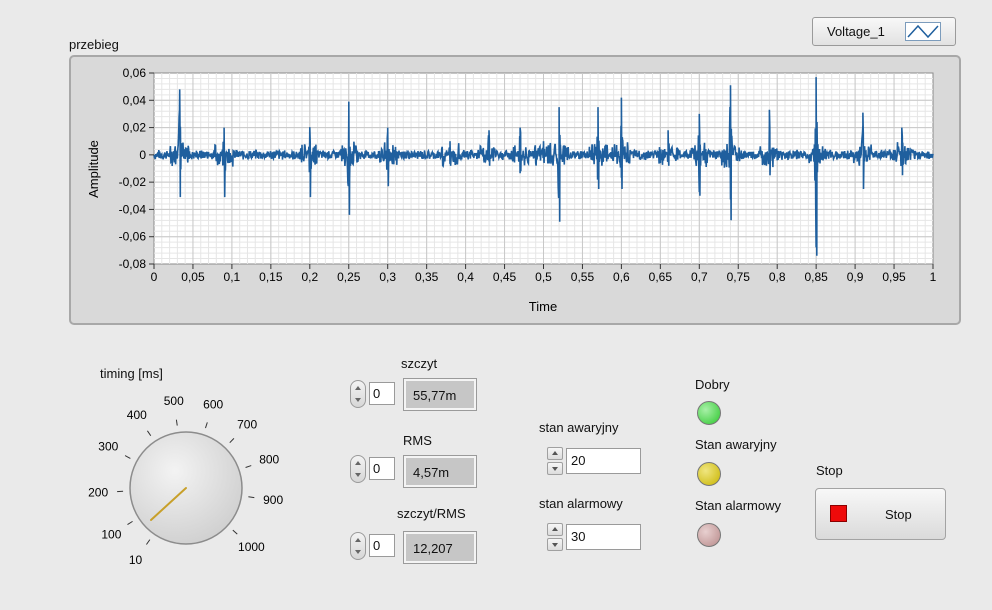 Image resolution: width=992 pixels, height=610 pixels. Describe the element at coordinates (621, 277) in the screenshot. I see `x-tick-label: 0,6` at that location.